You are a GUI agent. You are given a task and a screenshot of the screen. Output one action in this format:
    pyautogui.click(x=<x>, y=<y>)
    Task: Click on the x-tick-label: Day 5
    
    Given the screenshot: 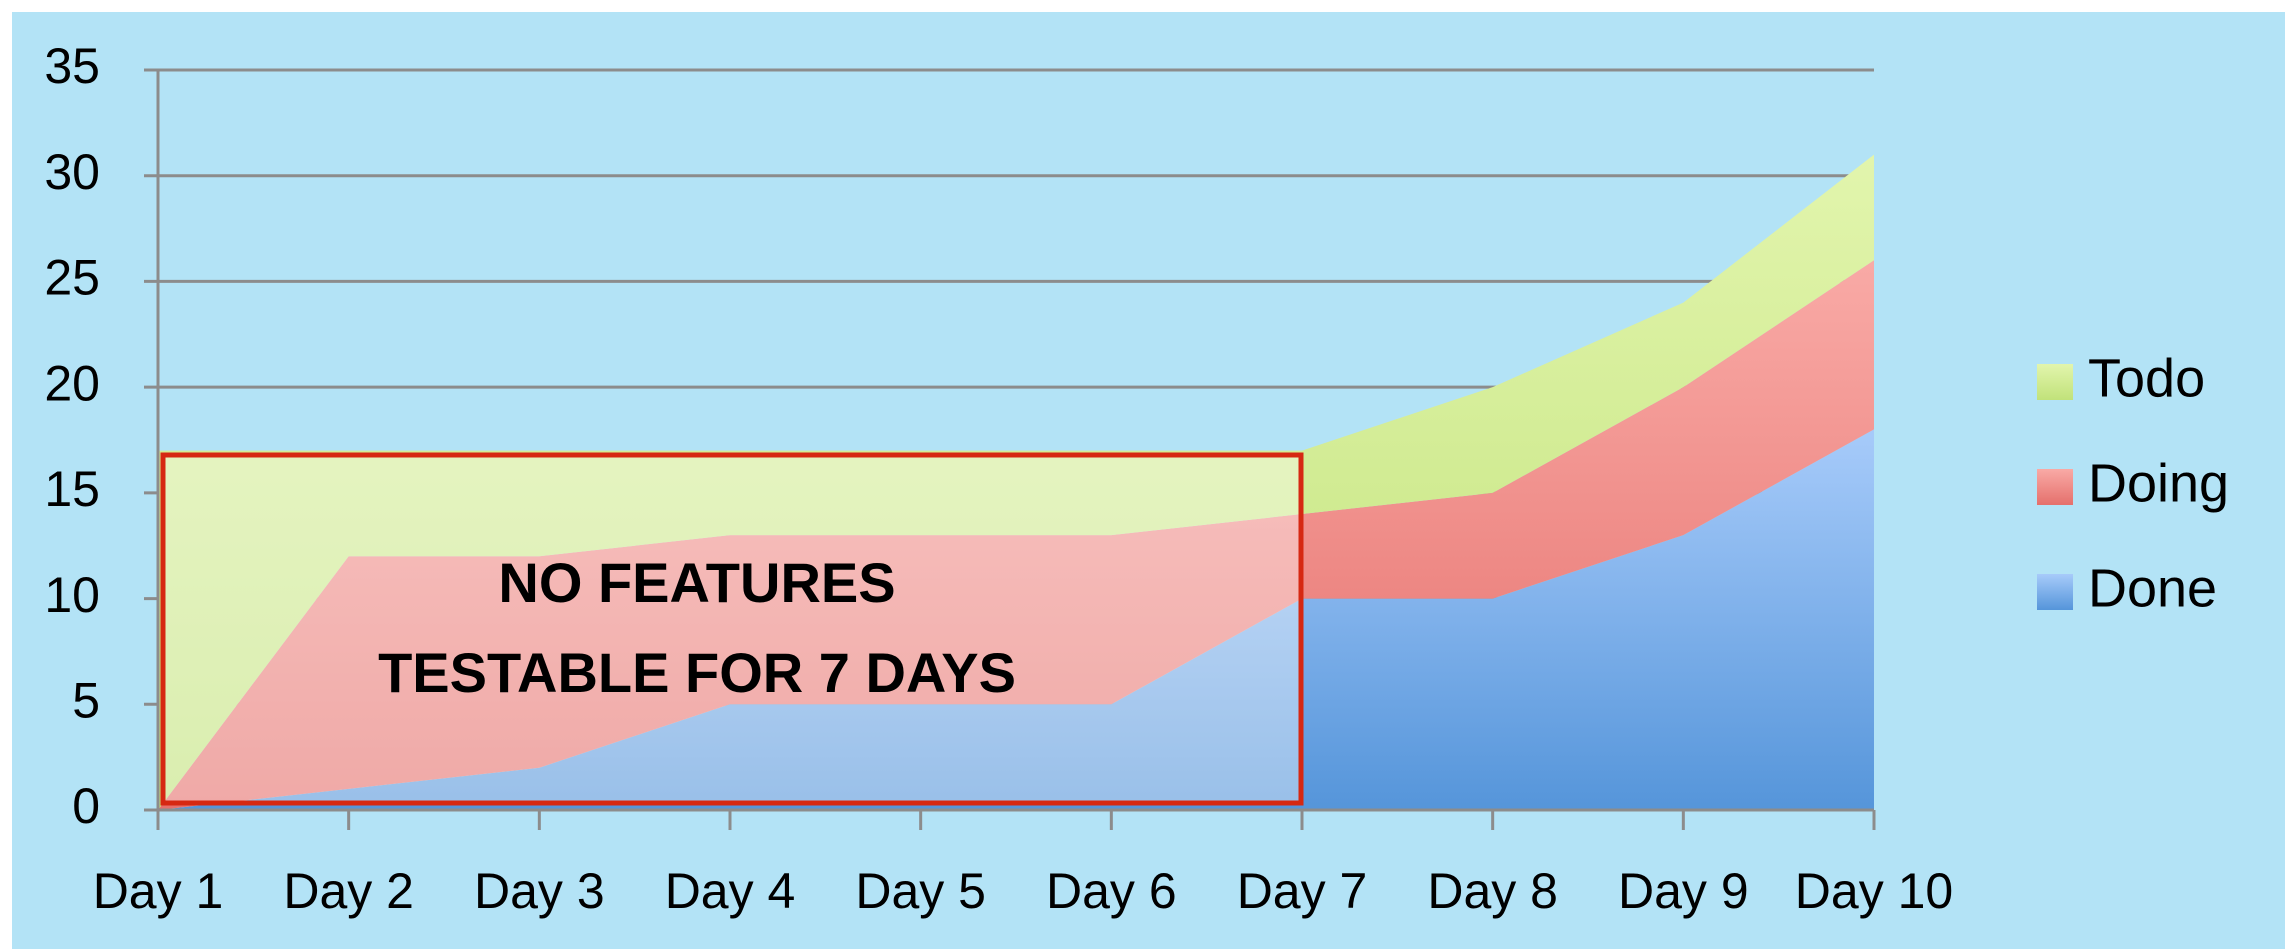 What is the action you would take?
    pyautogui.click(x=920, y=891)
    